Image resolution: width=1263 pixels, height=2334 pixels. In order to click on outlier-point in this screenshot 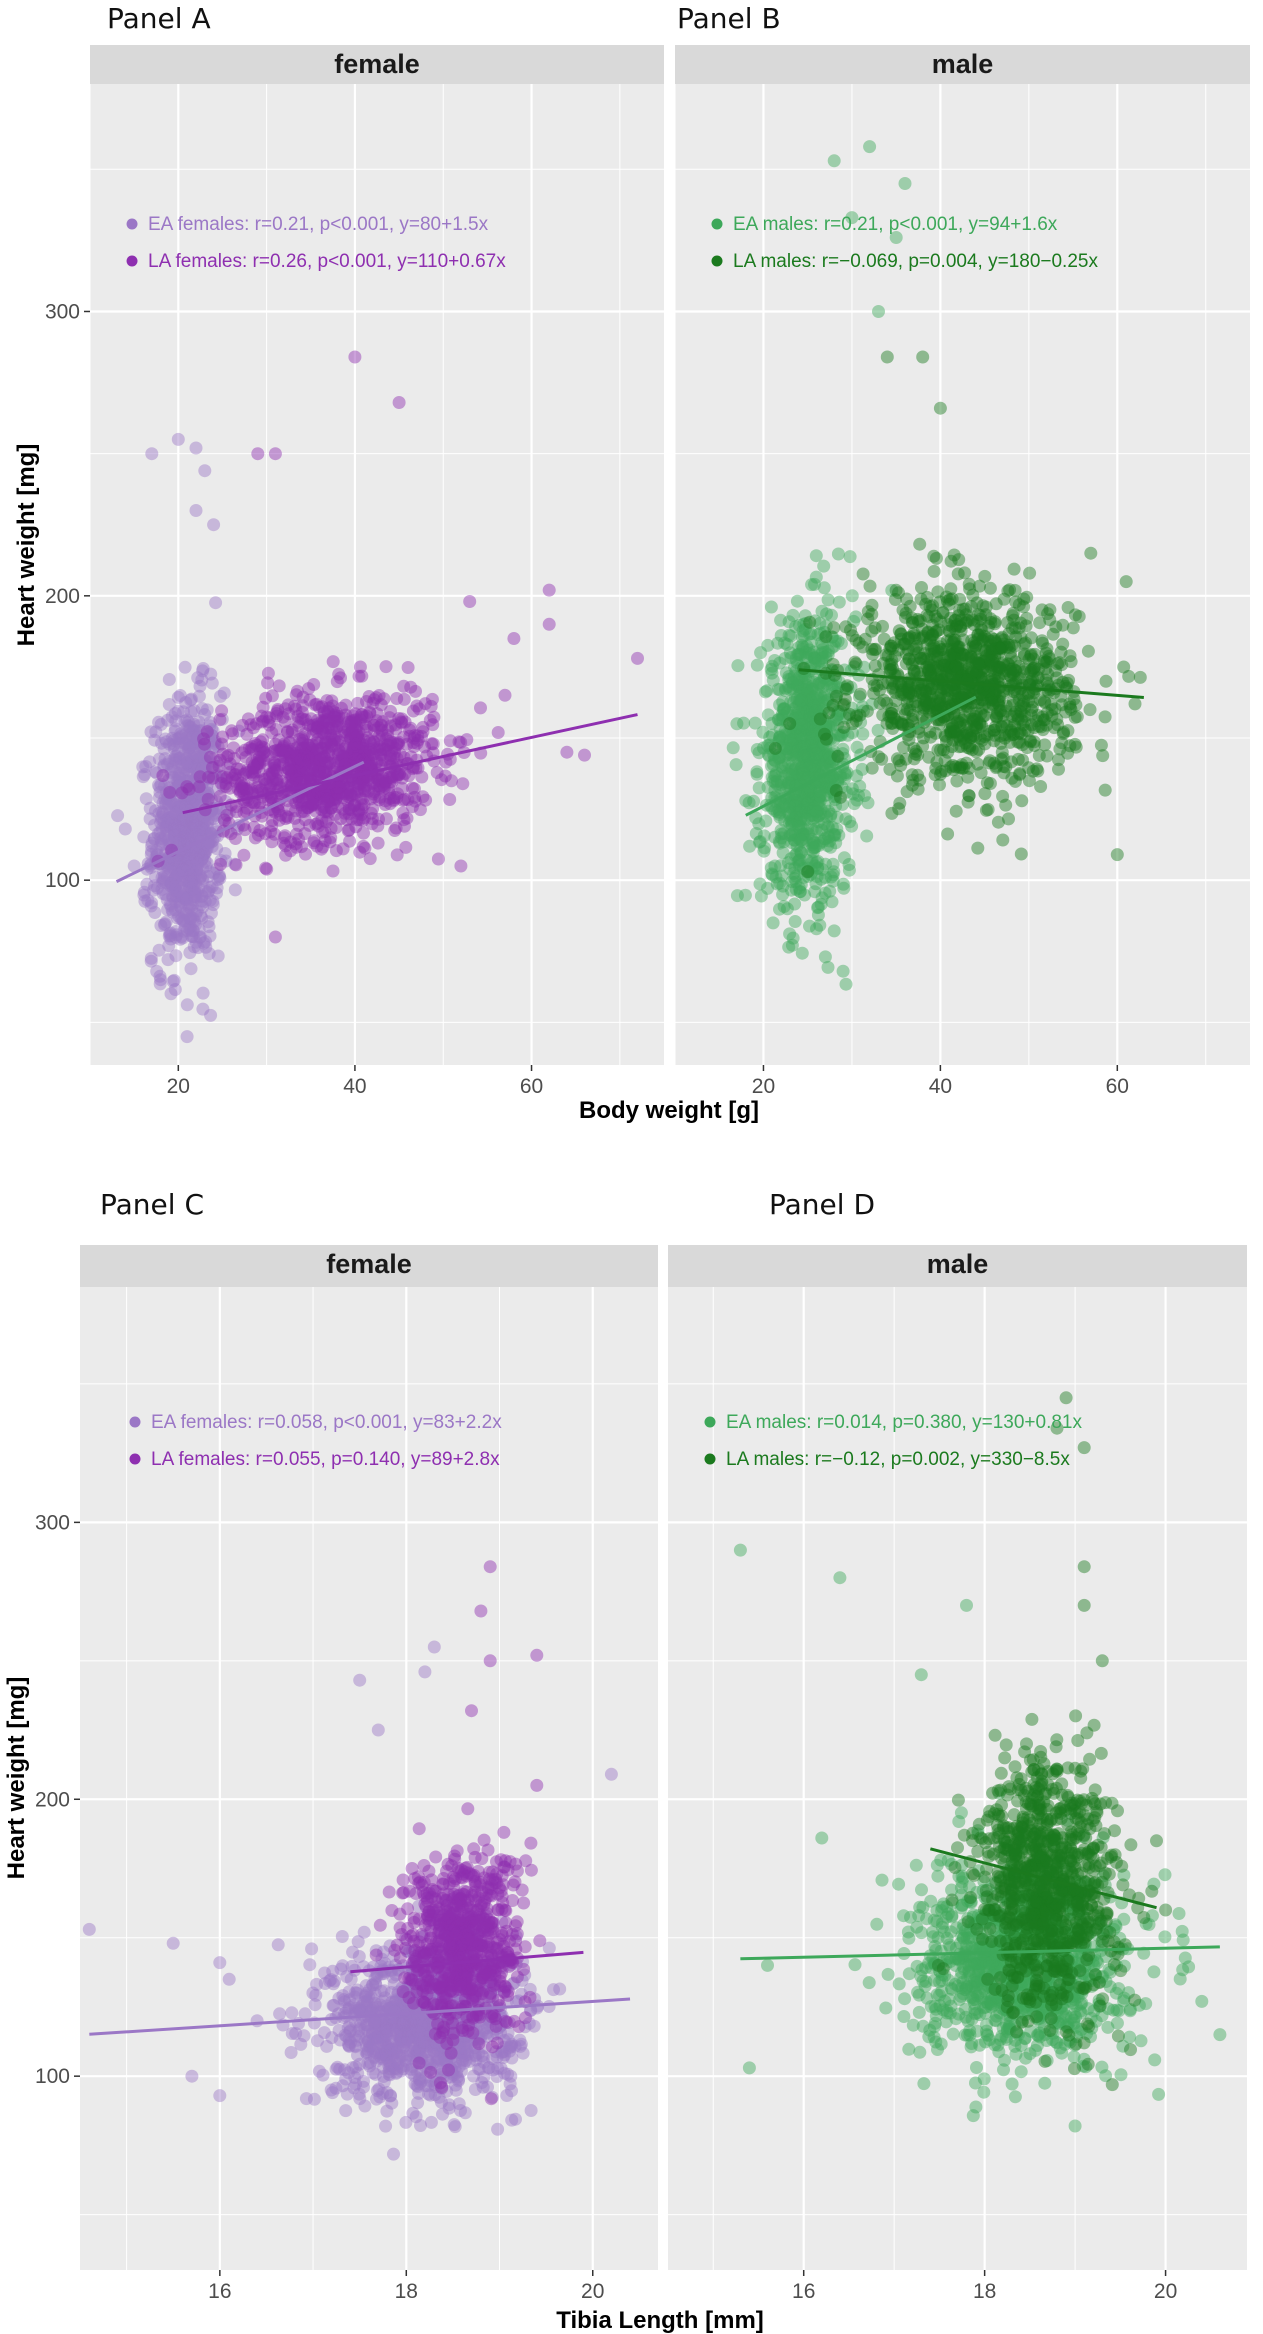, I will do `click(843, 971)`.